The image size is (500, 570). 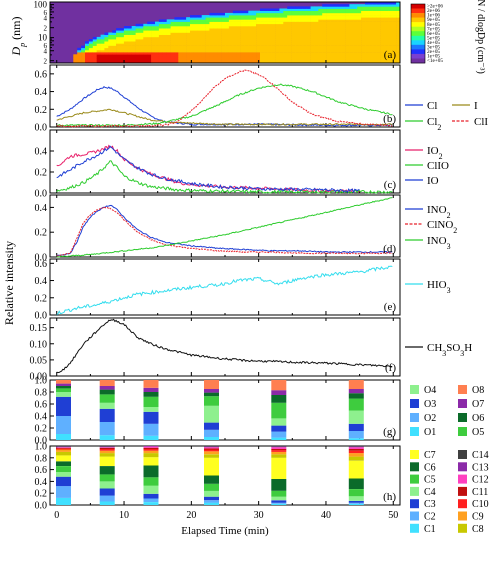 I want to click on stack-segment-C6, so click(x=279, y=485).